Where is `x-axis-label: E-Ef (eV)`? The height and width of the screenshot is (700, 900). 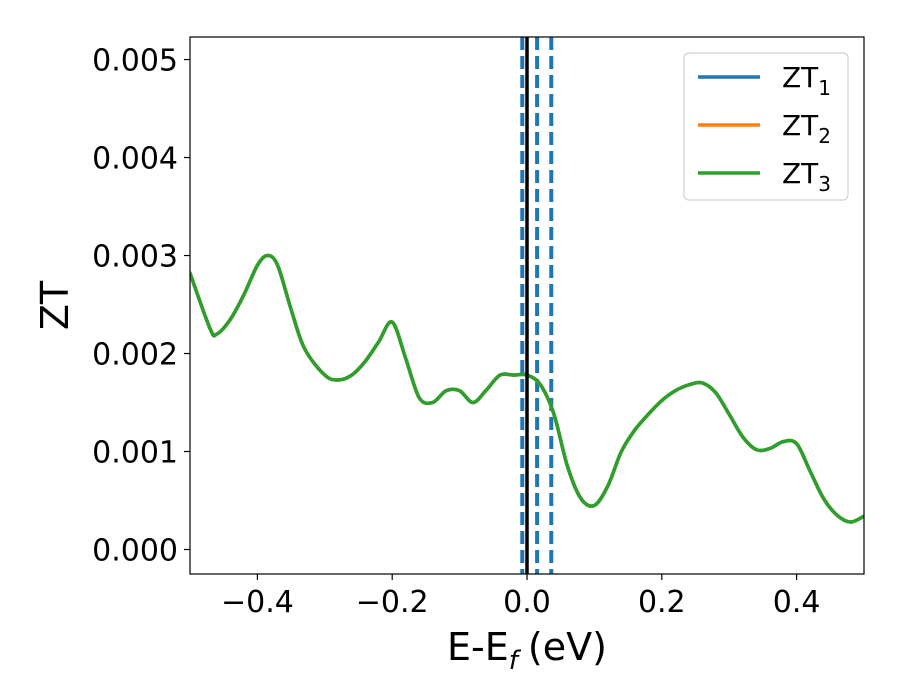
x-axis-label: E-Ef (eV) is located at coordinates (527, 650).